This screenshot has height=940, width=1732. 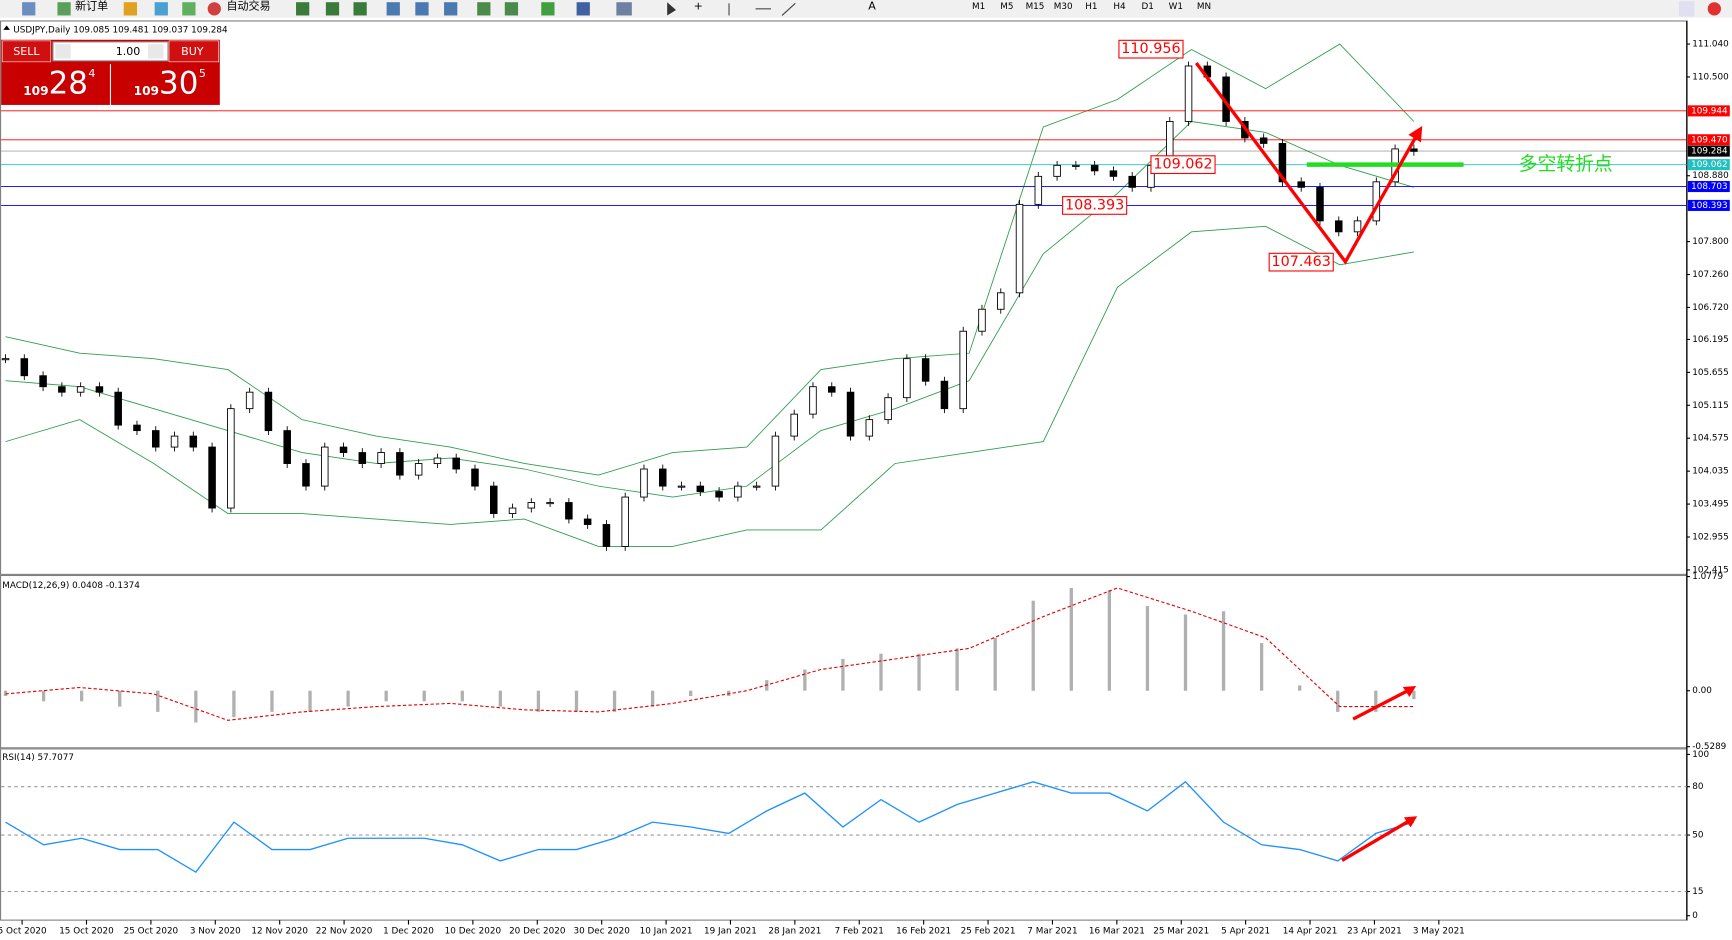 I want to click on timeframe-button: H4, so click(x=1119, y=7).